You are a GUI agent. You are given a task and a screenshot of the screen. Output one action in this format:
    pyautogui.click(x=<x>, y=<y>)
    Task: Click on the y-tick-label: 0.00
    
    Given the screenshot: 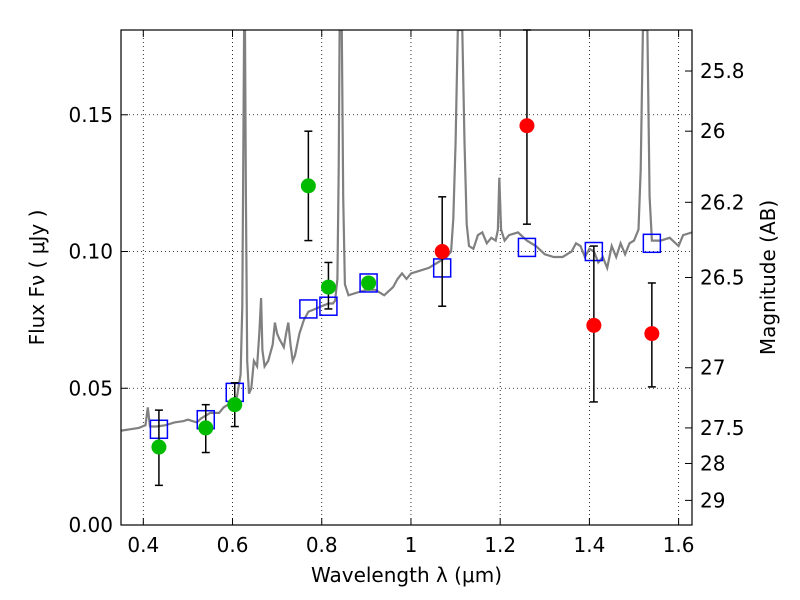 What is the action you would take?
    pyautogui.click(x=90, y=525)
    